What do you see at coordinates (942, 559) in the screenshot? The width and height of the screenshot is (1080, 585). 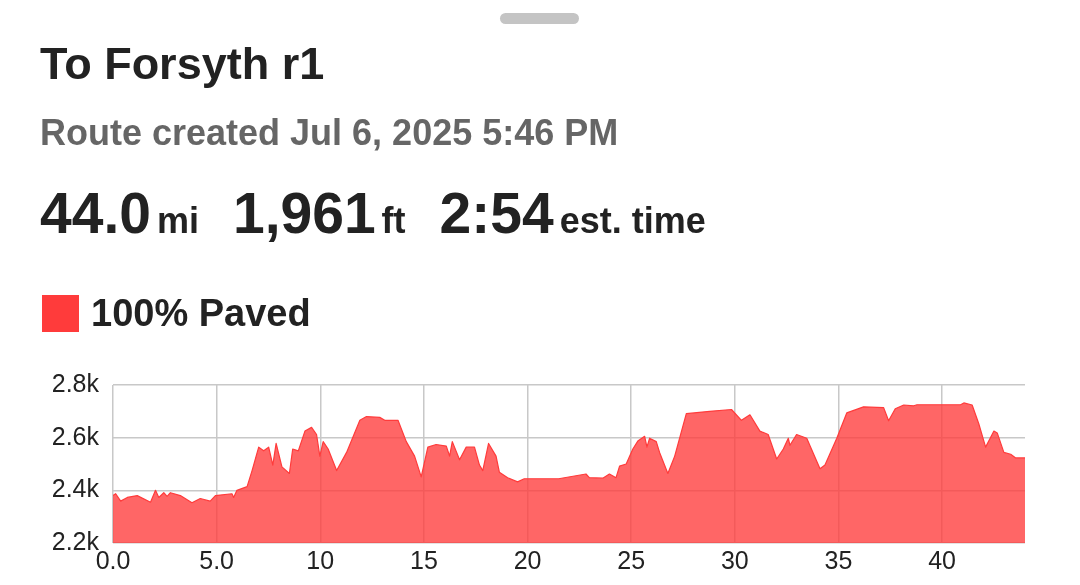 I see `x-tick-label: 40` at bounding box center [942, 559].